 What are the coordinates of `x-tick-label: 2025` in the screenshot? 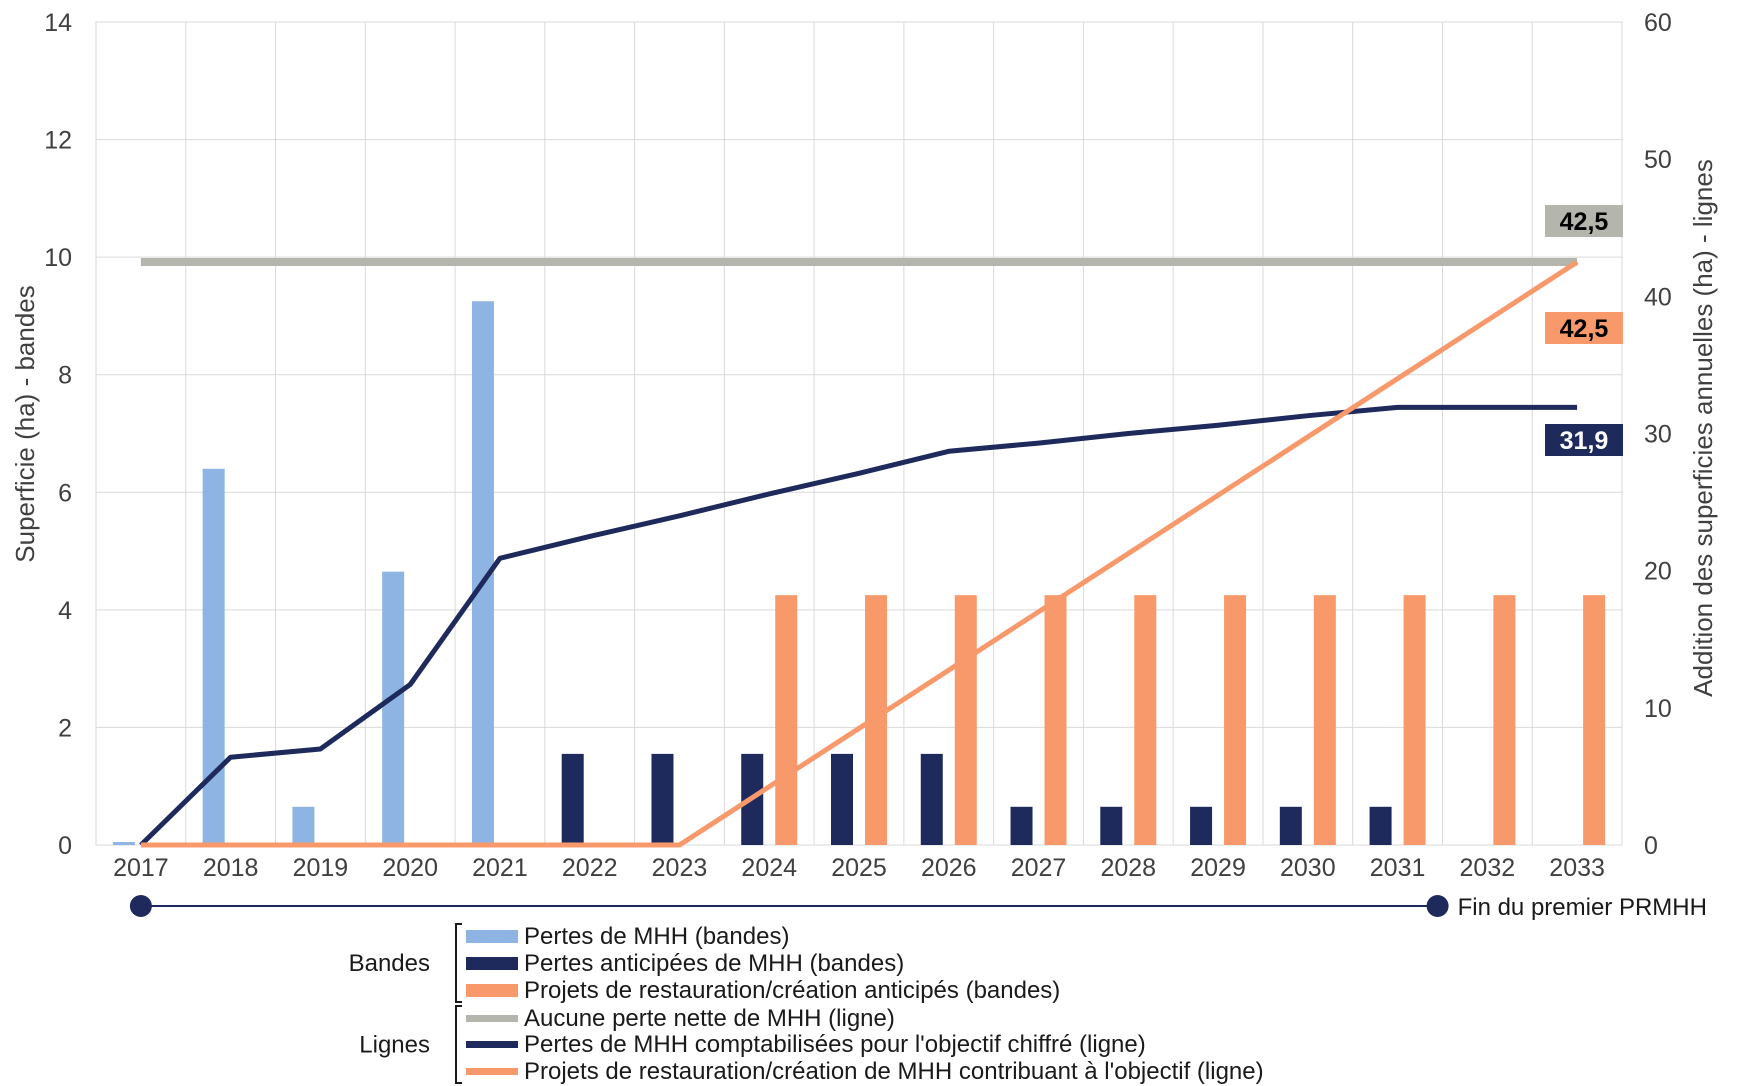 It's located at (859, 868).